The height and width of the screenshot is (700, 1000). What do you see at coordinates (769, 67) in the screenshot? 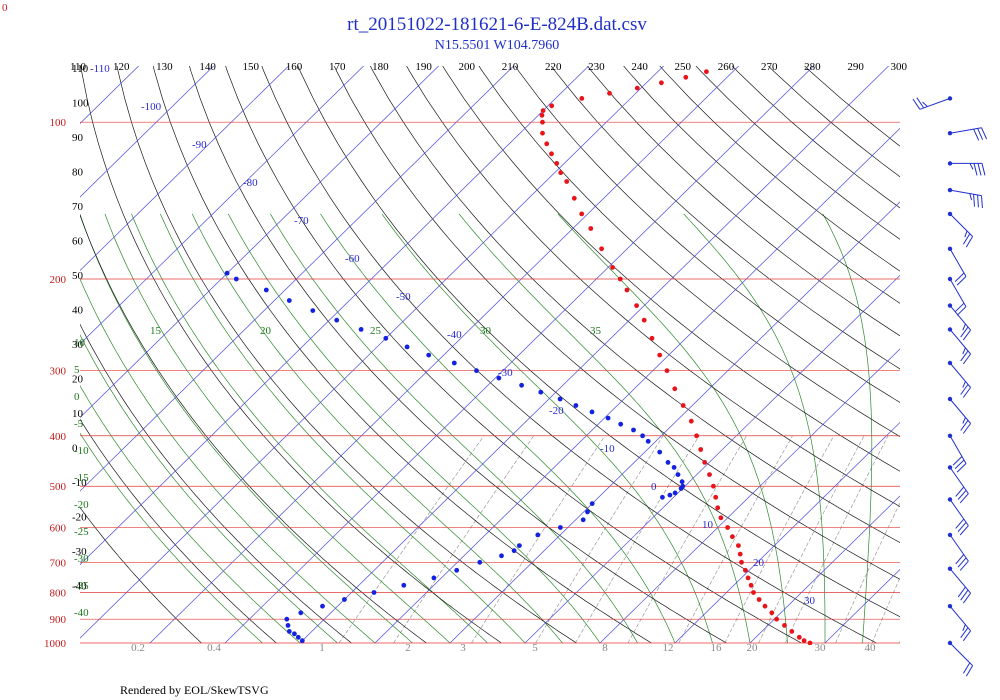
I see `top-temp-label-270: 270` at bounding box center [769, 67].